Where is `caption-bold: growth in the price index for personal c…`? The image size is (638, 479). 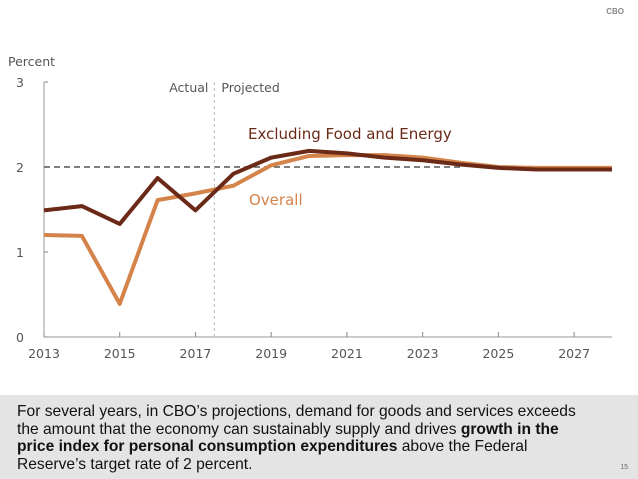
caption-bold: growth in the price index for personal c… is located at coordinates (288, 438).